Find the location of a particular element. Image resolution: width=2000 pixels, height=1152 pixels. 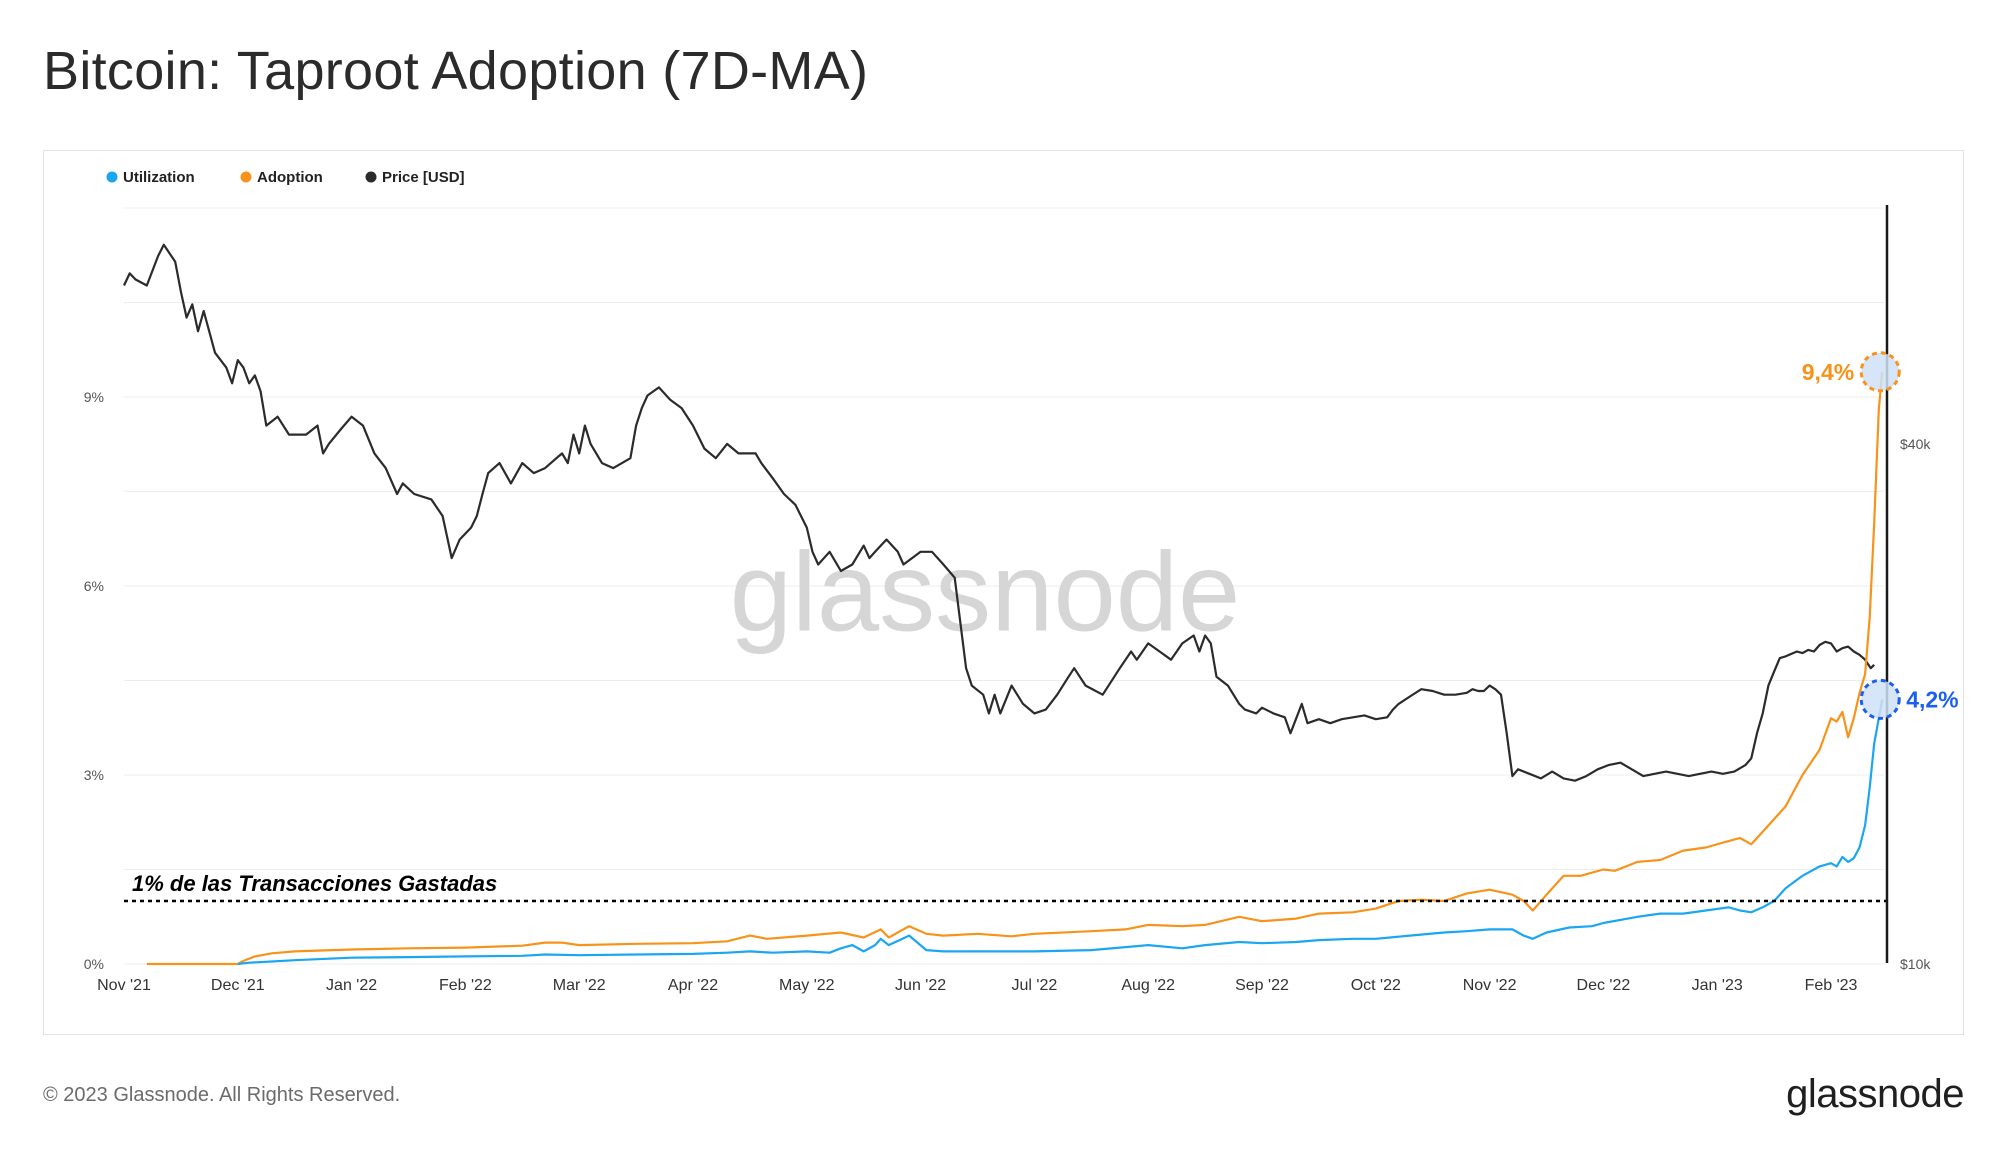

utilization-callout-label: 4,2% is located at coordinates (1932, 699).